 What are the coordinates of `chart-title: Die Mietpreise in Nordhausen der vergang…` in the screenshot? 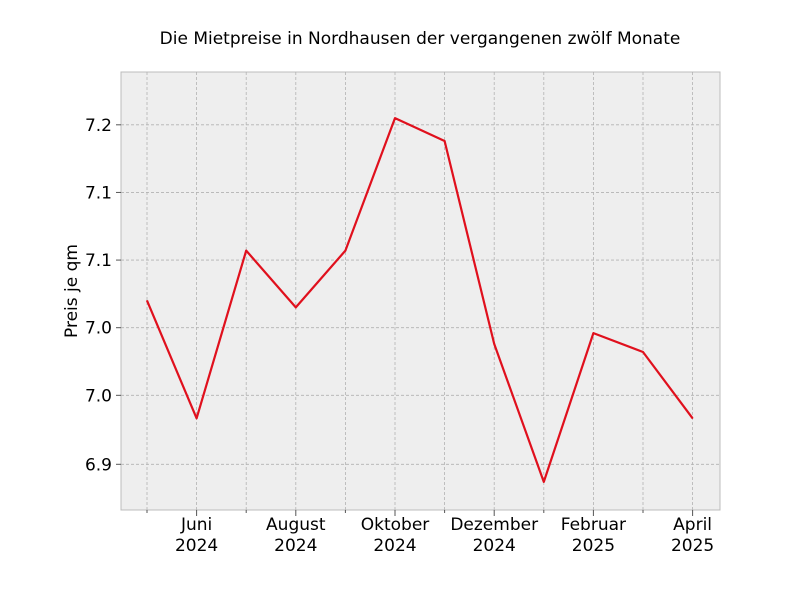 It's located at (420, 39).